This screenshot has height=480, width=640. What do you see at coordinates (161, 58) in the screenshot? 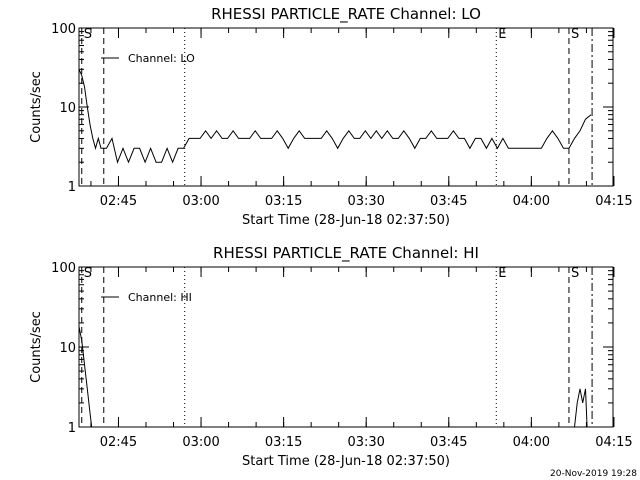
I see `legend-entry: Channel: LO` at bounding box center [161, 58].